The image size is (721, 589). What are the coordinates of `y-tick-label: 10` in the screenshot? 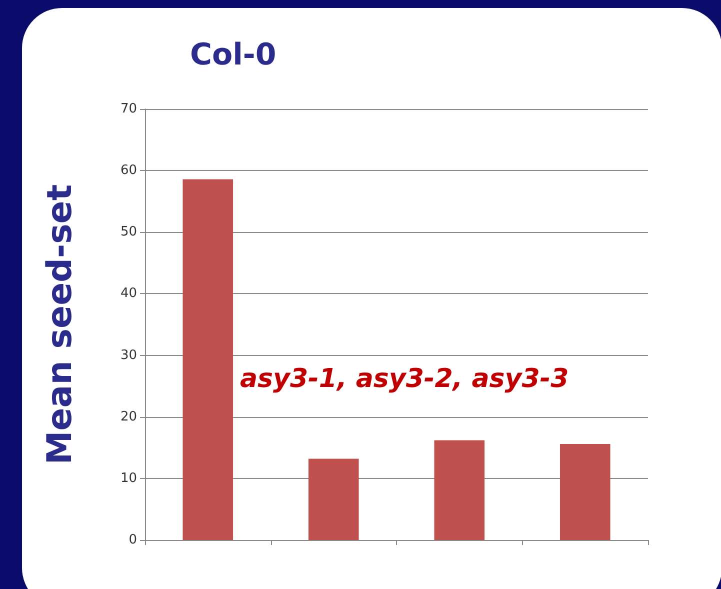 It's located at (128, 478).